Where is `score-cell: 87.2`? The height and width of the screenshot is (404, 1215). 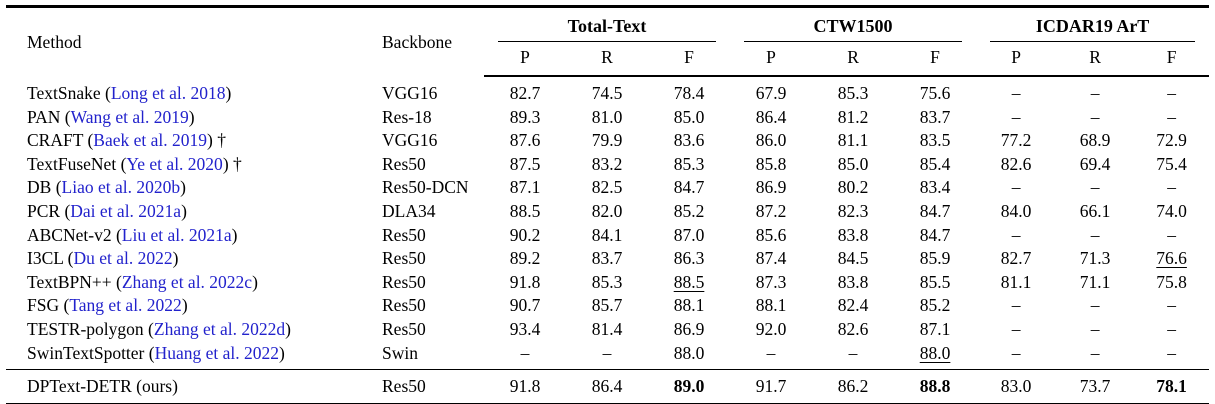 score-cell: 87.2 is located at coordinates (771, 210).